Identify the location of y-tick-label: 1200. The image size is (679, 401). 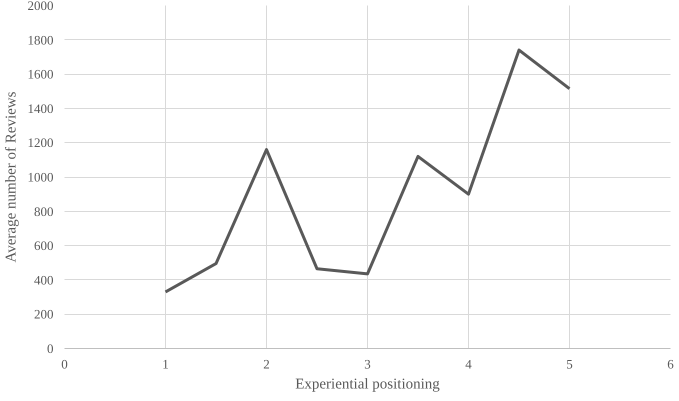
(41, 142).